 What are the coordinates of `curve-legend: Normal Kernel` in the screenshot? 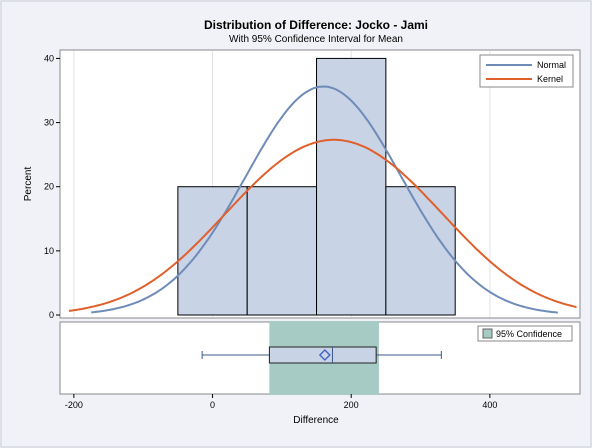 It's located at (526, 71).